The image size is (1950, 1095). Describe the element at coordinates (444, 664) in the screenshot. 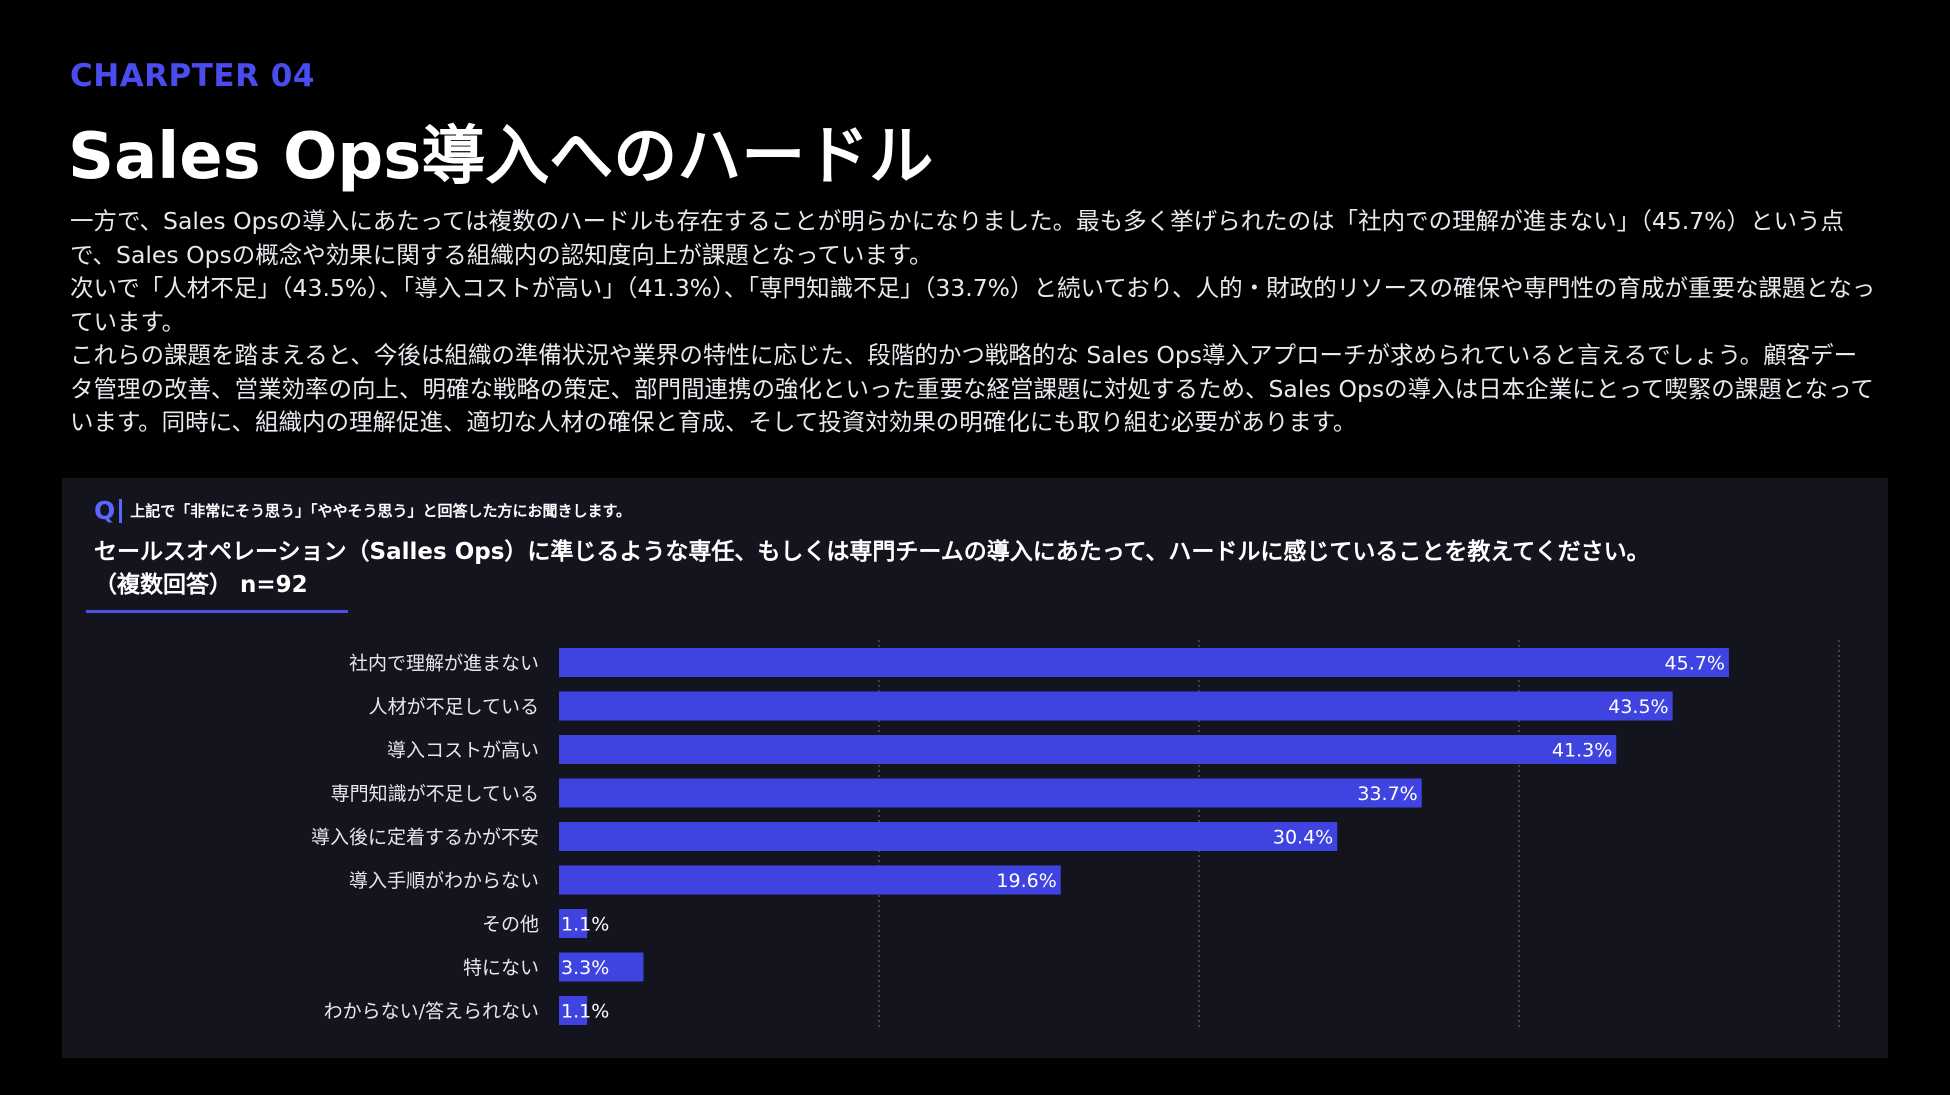

I see `category-label: 社内で理解が進まない` at that location.